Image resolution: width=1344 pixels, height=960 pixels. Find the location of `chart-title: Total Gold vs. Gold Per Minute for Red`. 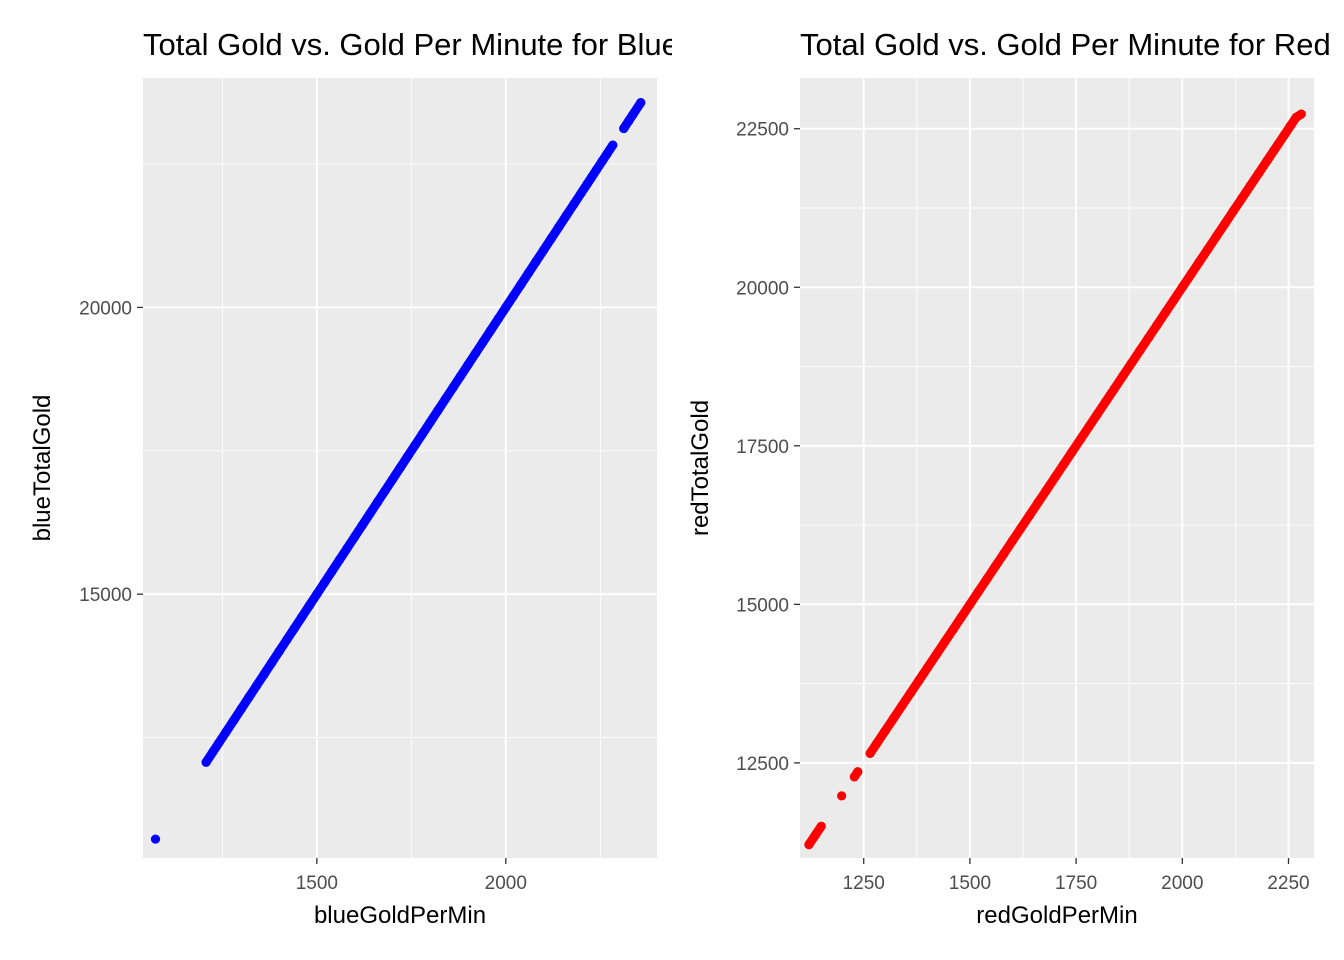

chart-title: Total Gold vs. Gold Per Minute for Red is located at coordinates (1065, 44).